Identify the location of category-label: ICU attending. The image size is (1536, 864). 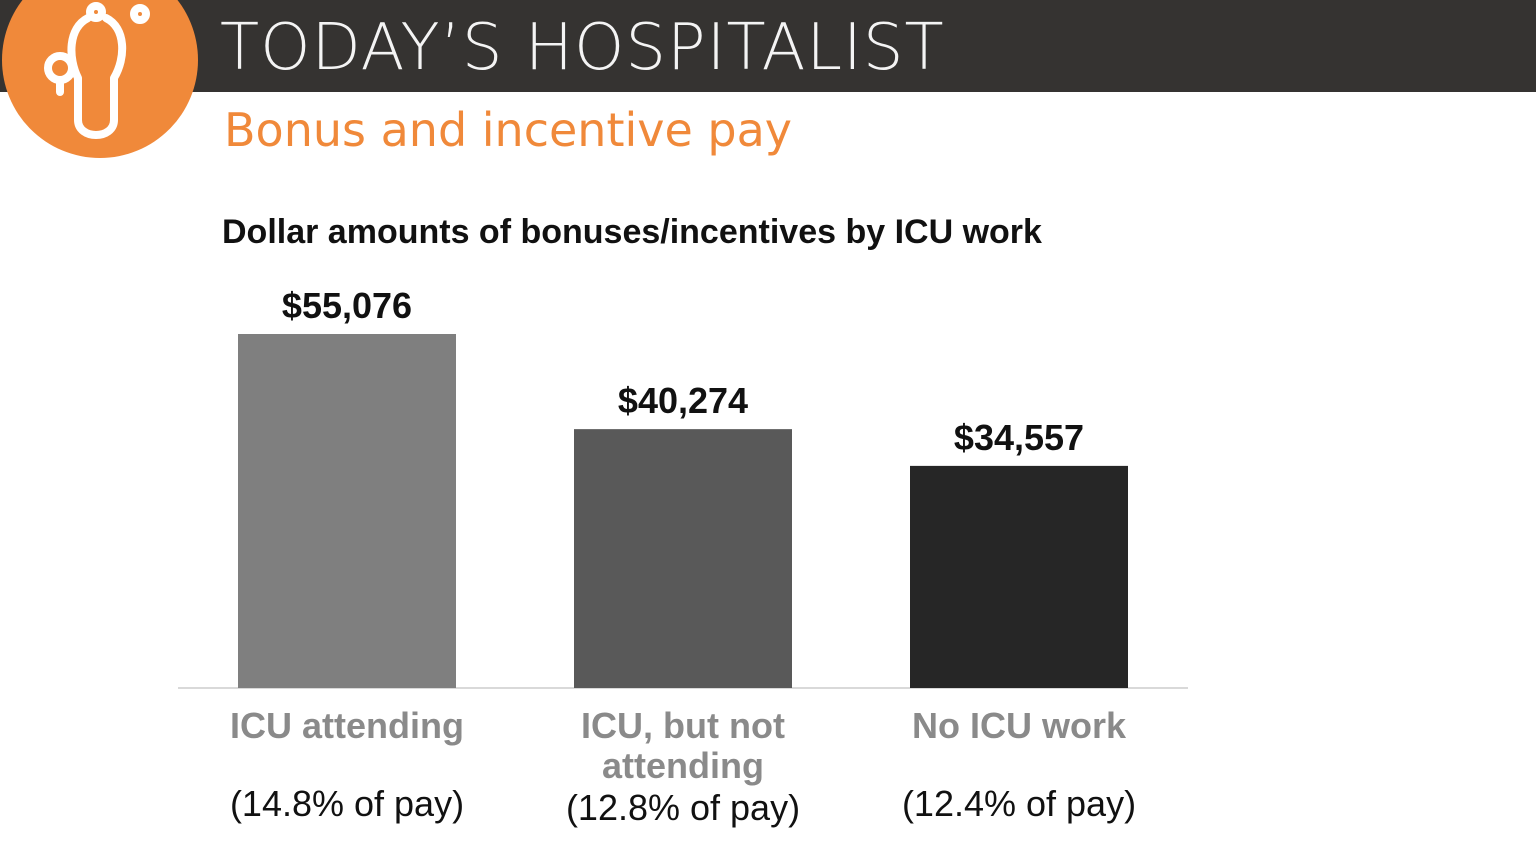
(347, 725).